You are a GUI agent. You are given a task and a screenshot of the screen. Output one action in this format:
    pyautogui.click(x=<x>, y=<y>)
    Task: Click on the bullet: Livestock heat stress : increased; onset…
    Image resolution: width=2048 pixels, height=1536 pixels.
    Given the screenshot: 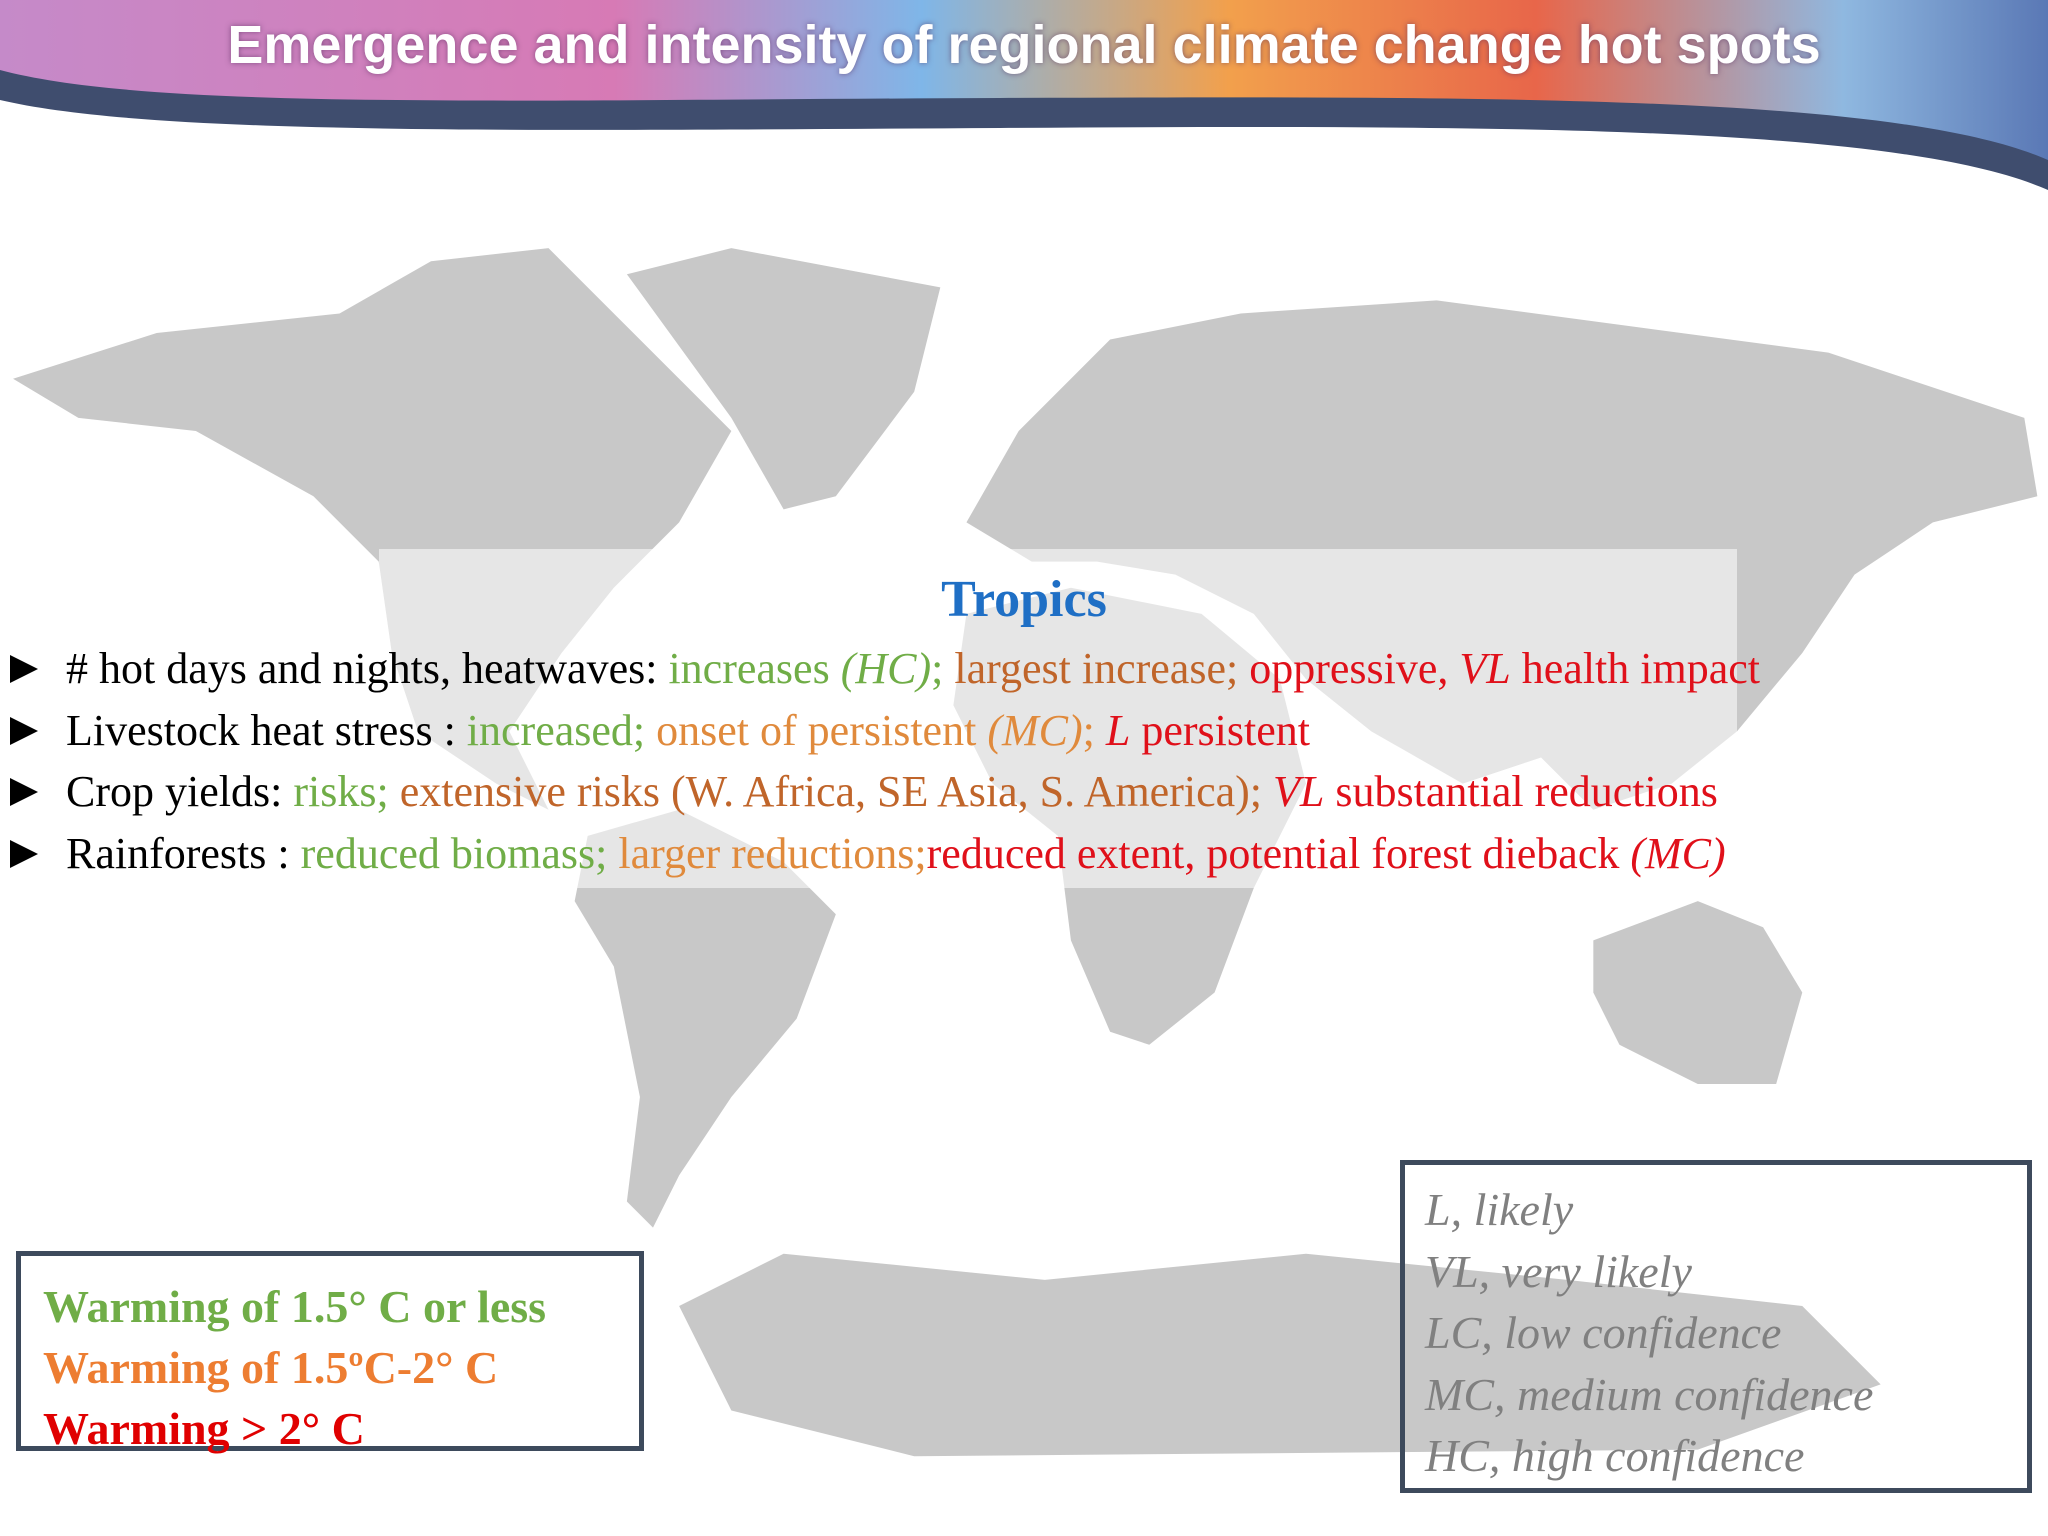 What is the action you would take?
    pyautogui.click(x=1024, y=731)
    